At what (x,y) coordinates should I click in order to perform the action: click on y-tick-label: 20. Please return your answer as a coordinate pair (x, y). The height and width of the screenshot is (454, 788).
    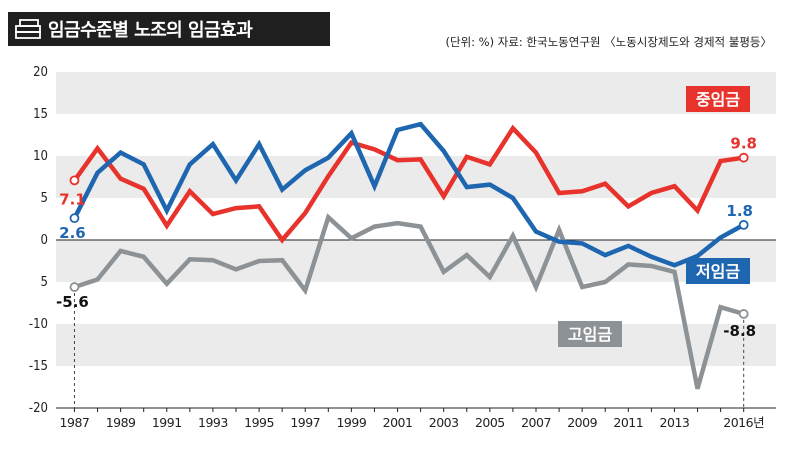
    Looking at the image, I should click on (40, 72).